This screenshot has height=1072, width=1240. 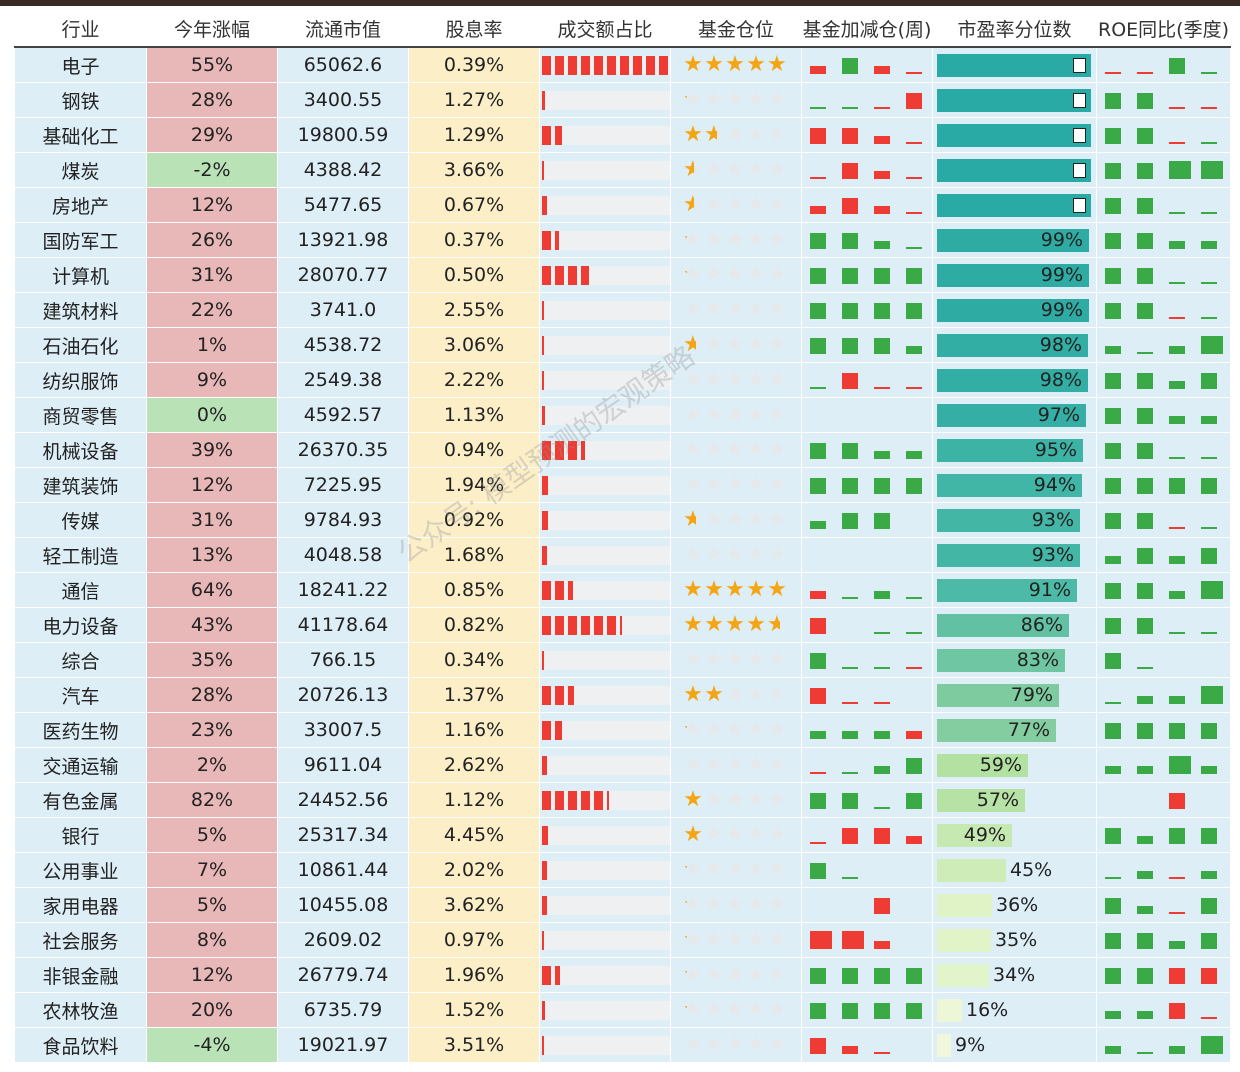 What do you see at coordinates (622, 765) in the screenshot?
I see `table-row: 交通运输 2% 9611.04 2.62% ★★★★★ 59%` at bounding box center [622, 765].